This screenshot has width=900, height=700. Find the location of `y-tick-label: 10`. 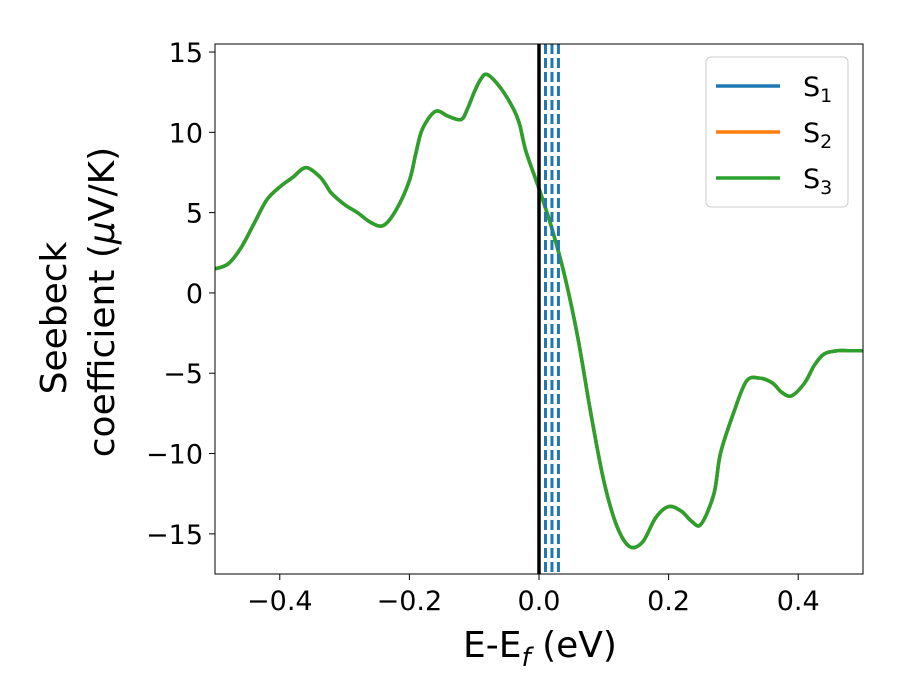

y-tick-label: 10 is located at coordinates (186, 133).